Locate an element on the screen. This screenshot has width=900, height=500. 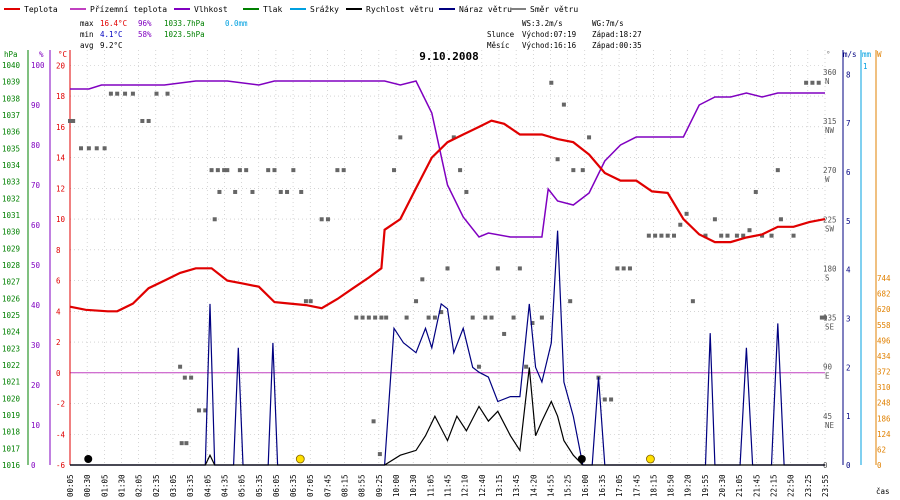
pressure-tick-label: 1026 is located at coordinates (11, 298).